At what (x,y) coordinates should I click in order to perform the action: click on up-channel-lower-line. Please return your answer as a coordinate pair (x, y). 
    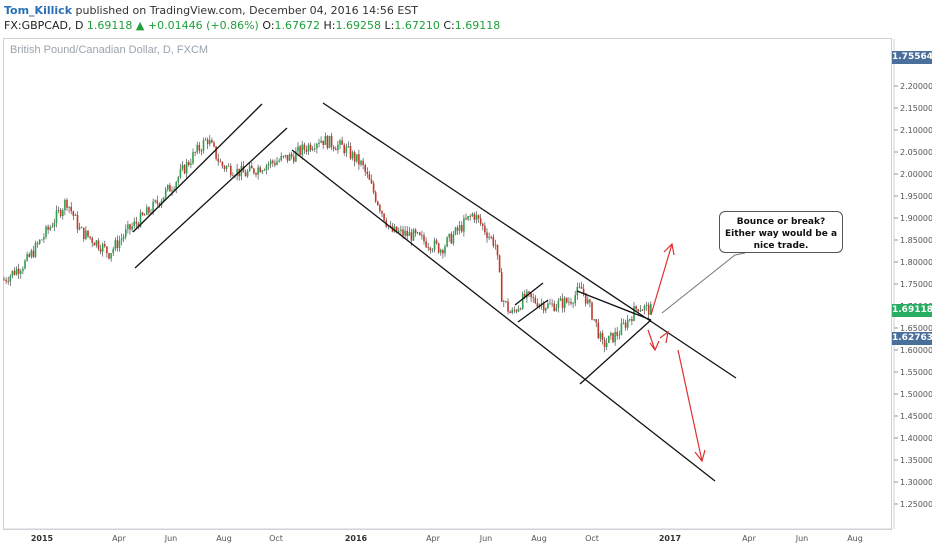
    Looking at the image, I should click on (211, 198).